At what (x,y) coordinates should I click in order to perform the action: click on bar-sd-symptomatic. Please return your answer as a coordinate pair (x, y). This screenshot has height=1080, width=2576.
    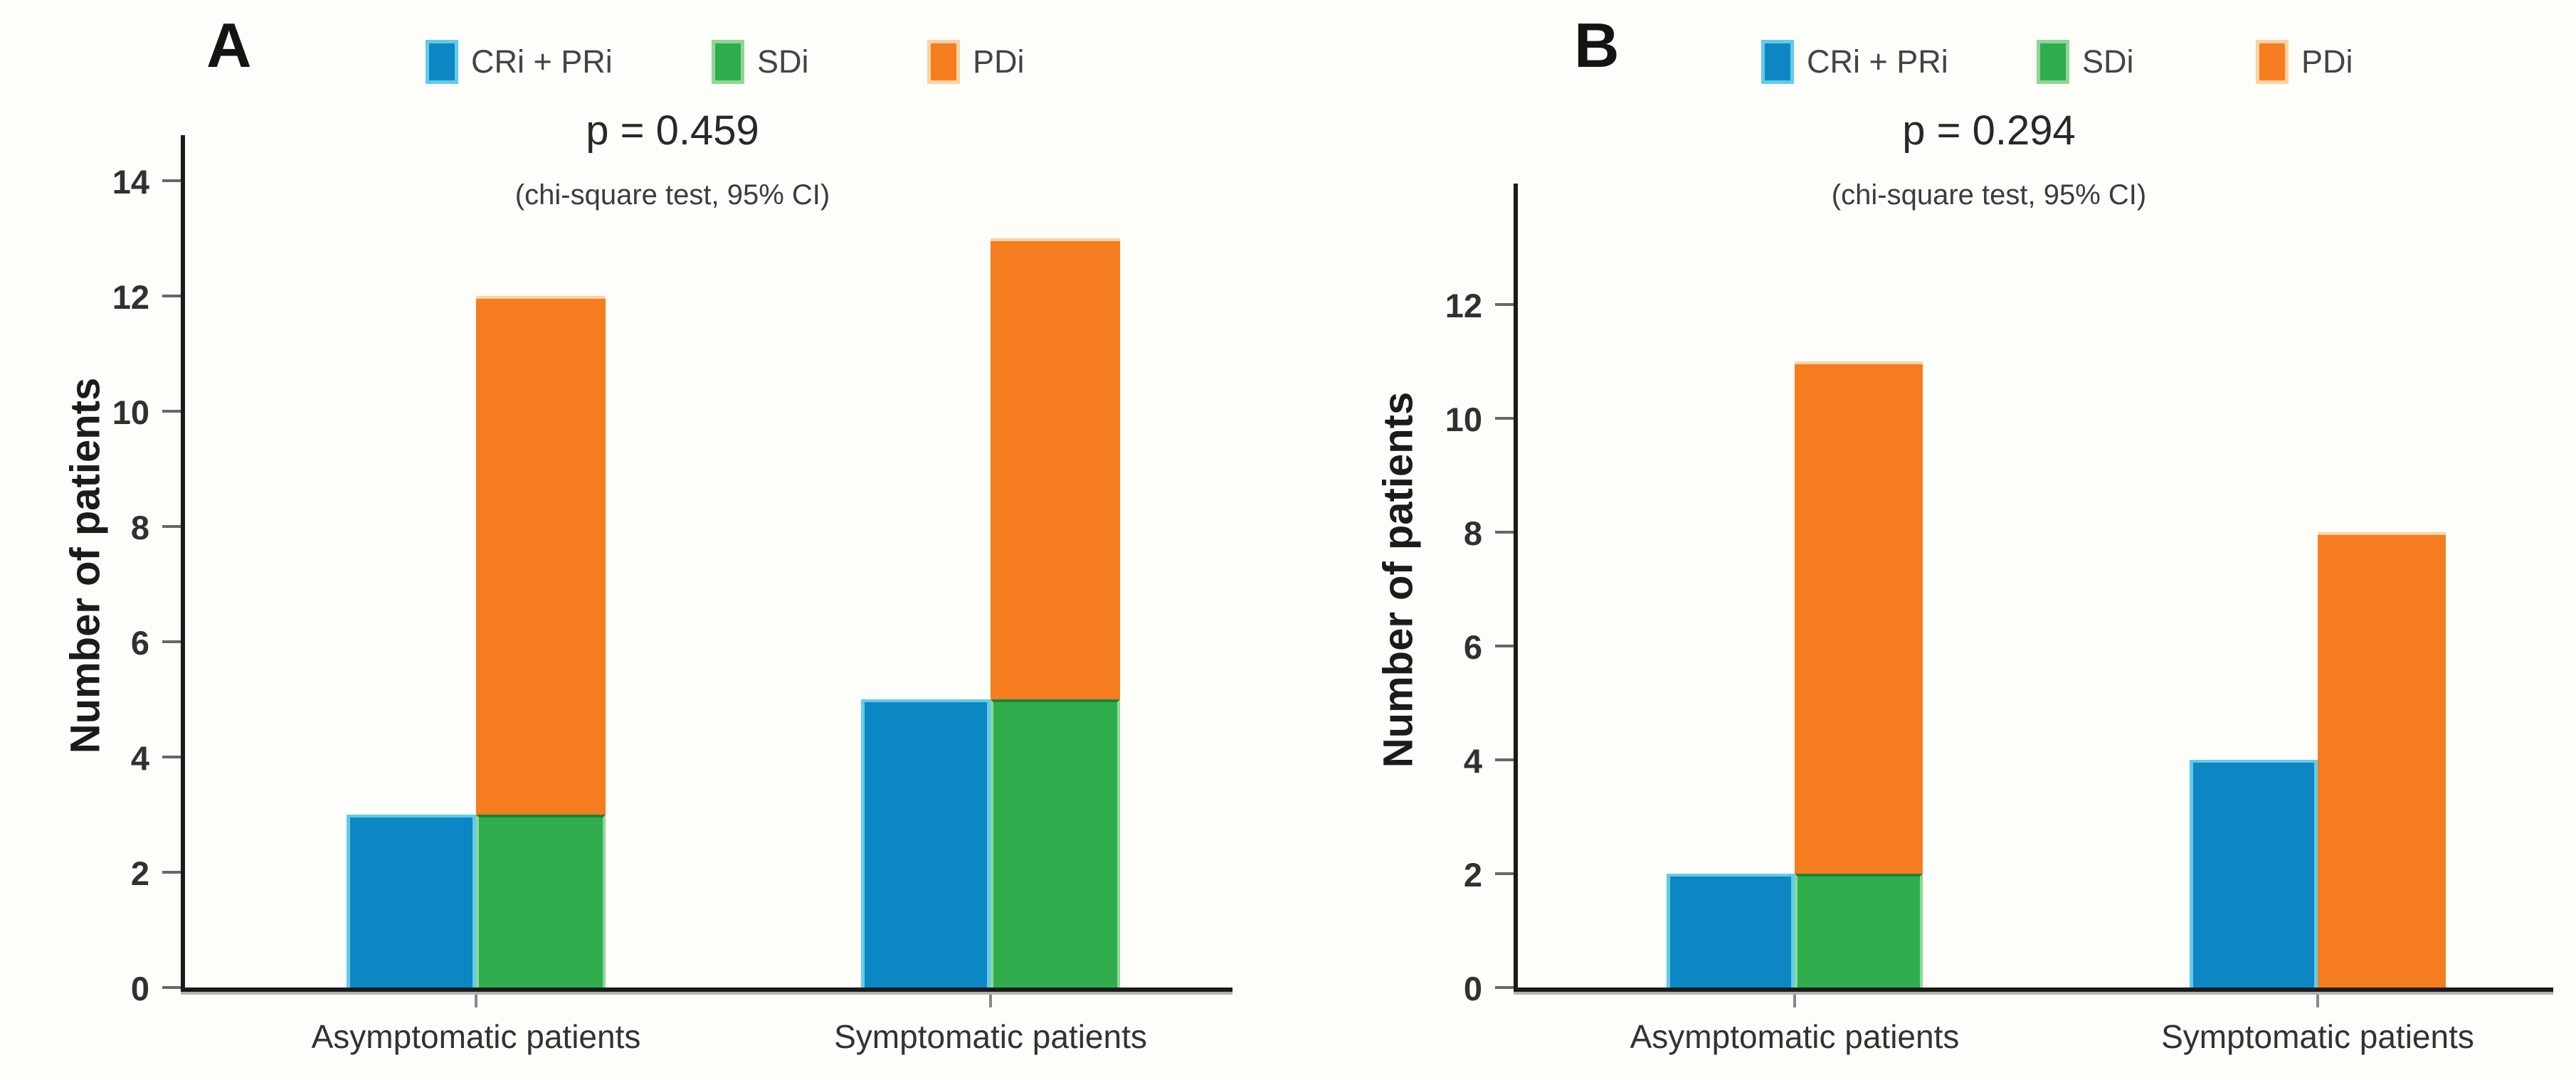
    Looking at the image, I should click on (1055, 843).